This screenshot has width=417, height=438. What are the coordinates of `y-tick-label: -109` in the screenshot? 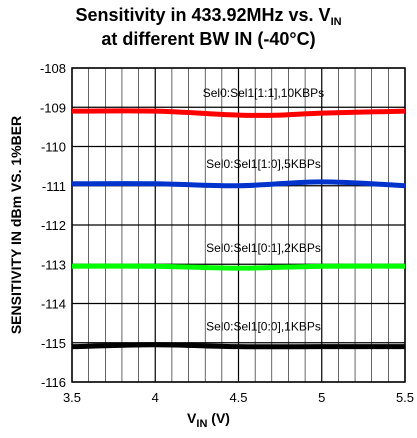 It's located at (53, 107).